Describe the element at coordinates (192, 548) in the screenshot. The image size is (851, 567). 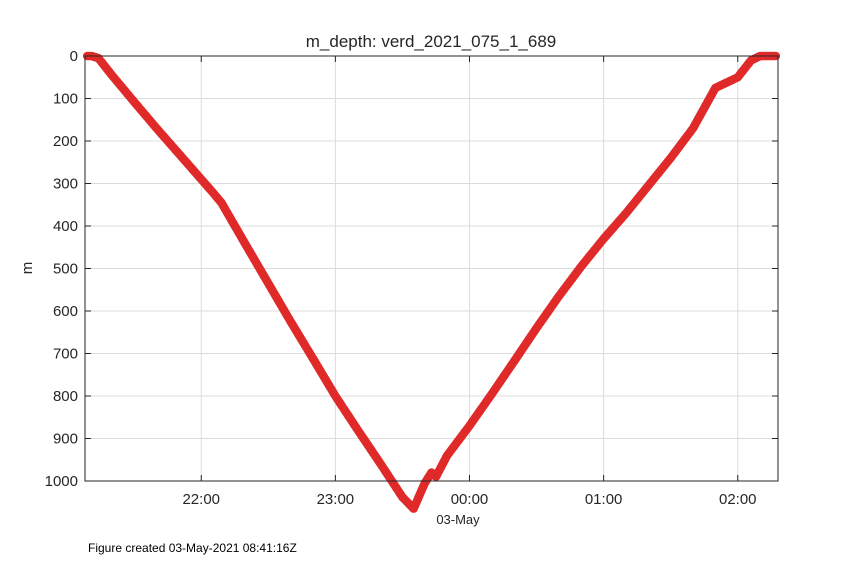
I see `figure-created-caption: Figure created 03-May-2021 08:41:16Z` at that location.